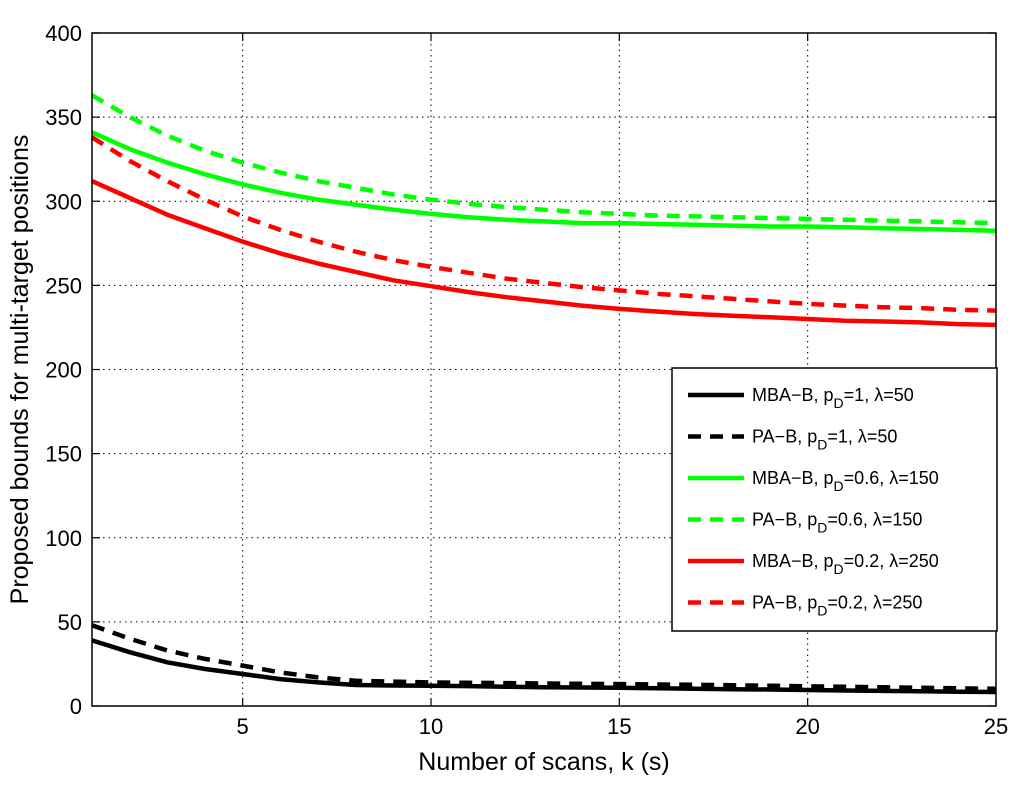 The height and width of the screenshot is (791, 1024). What do you see at coordinates (63, 538) in the screenshot?
I see `y-tick-label: 100` at bounding box center [63, 538].